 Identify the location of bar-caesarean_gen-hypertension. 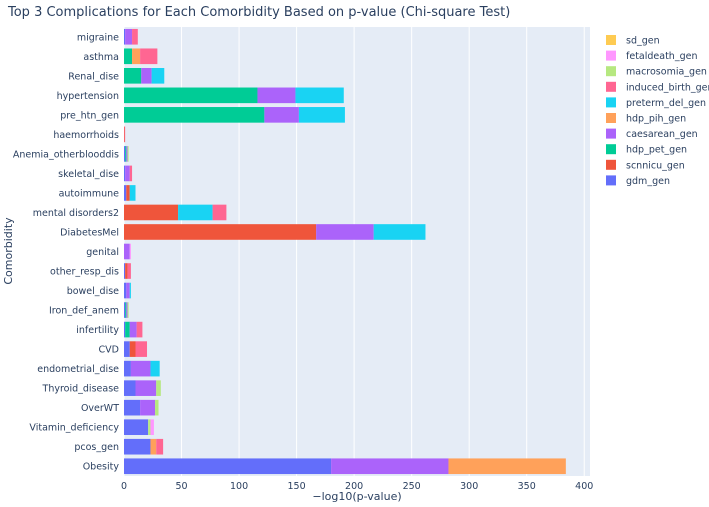
(276, 95).